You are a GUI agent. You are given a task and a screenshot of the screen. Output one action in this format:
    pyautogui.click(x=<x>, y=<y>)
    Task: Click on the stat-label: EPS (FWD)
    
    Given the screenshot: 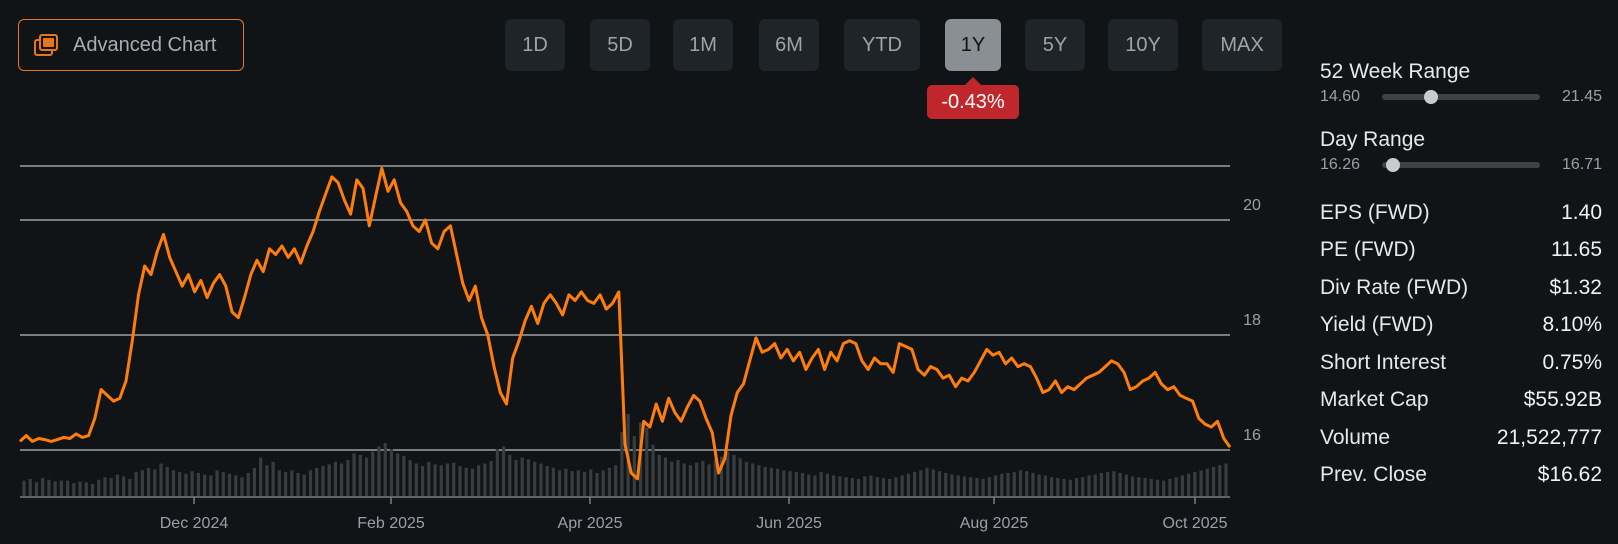 What is the action you would take?
    pyautogui.click(x=1375, y=212)
    